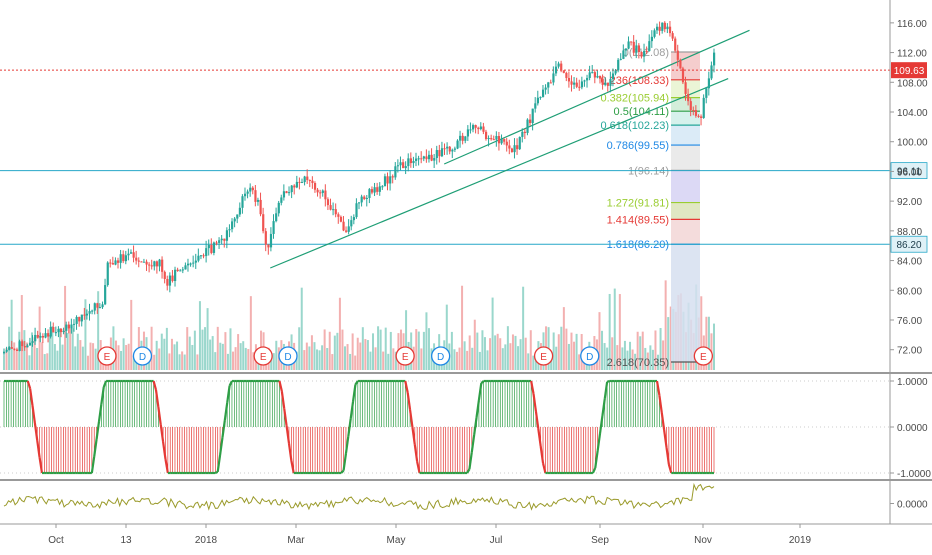 The height and width of the screenshot is (555, 932). I want to click on fib-level-label: 0.5(104.11), so click(641, 112).